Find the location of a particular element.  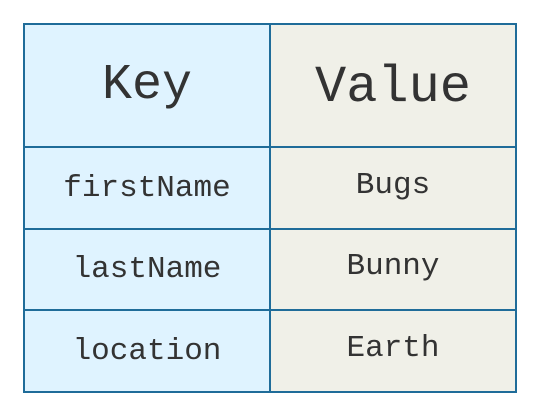

value-cell: Bugs is located at coordinates (393, 189).